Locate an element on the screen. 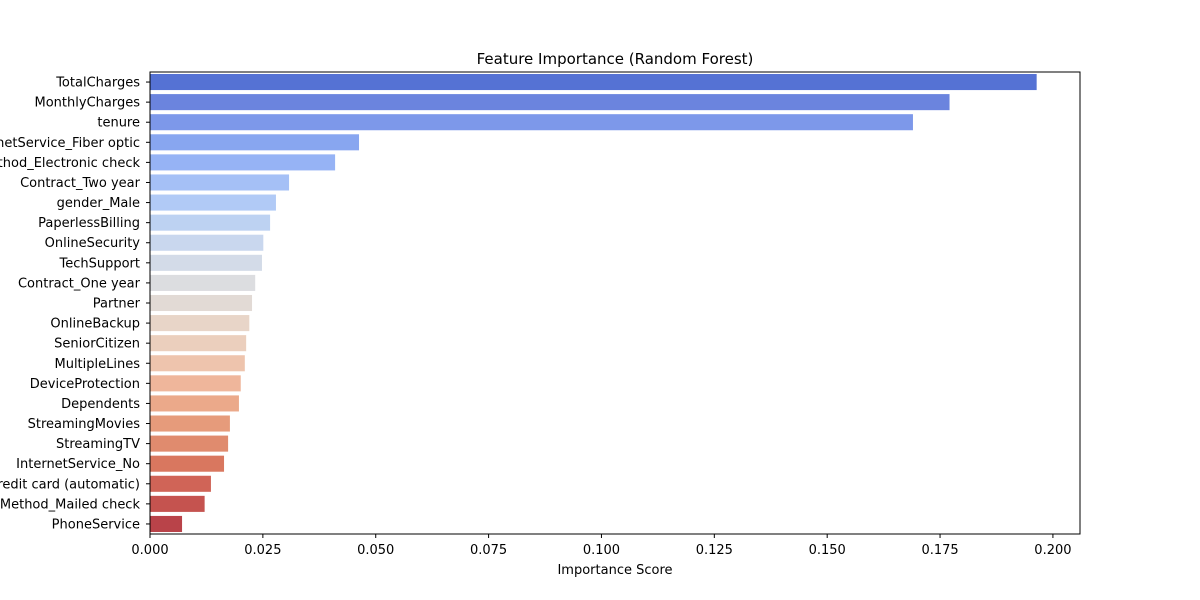  y-tick-label: PaymentMethod_Mailed check is located at coordinates (70, 504).